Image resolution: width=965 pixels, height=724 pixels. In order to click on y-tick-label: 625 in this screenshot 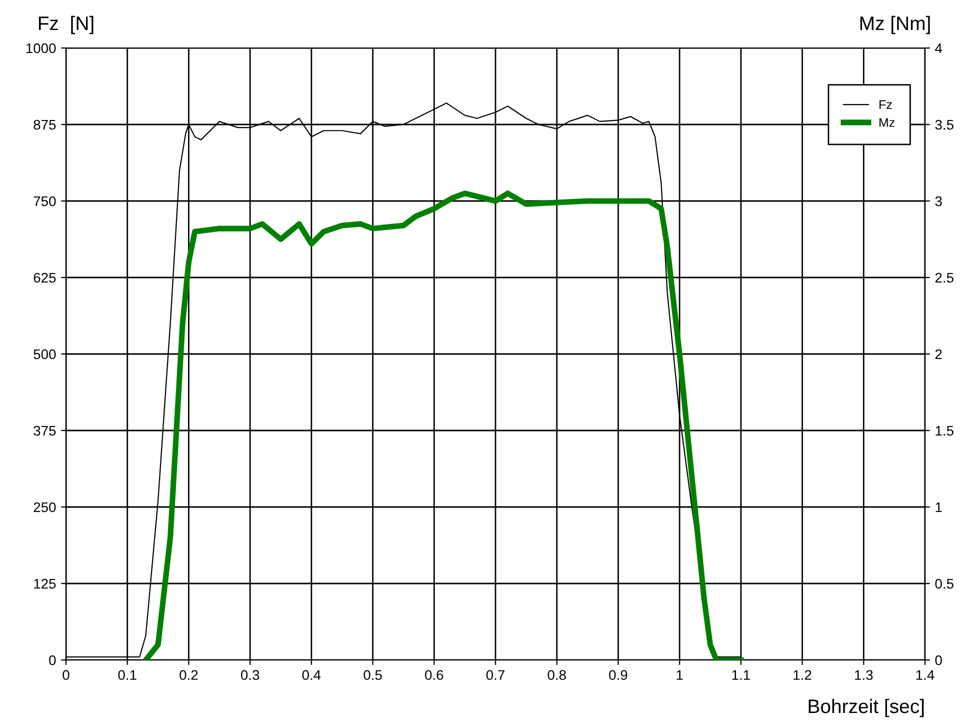, I will do `click(45, 277)`.